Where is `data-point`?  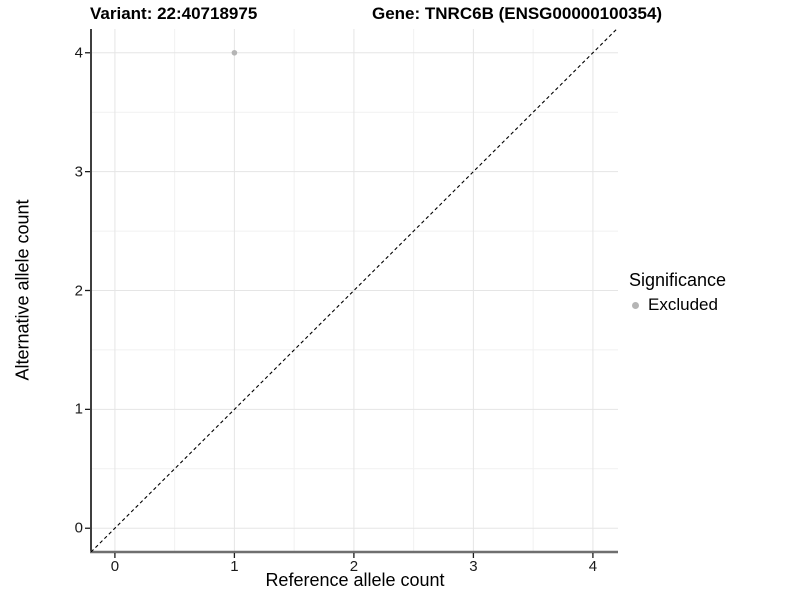
data-point is located at coordinates (234, 52).